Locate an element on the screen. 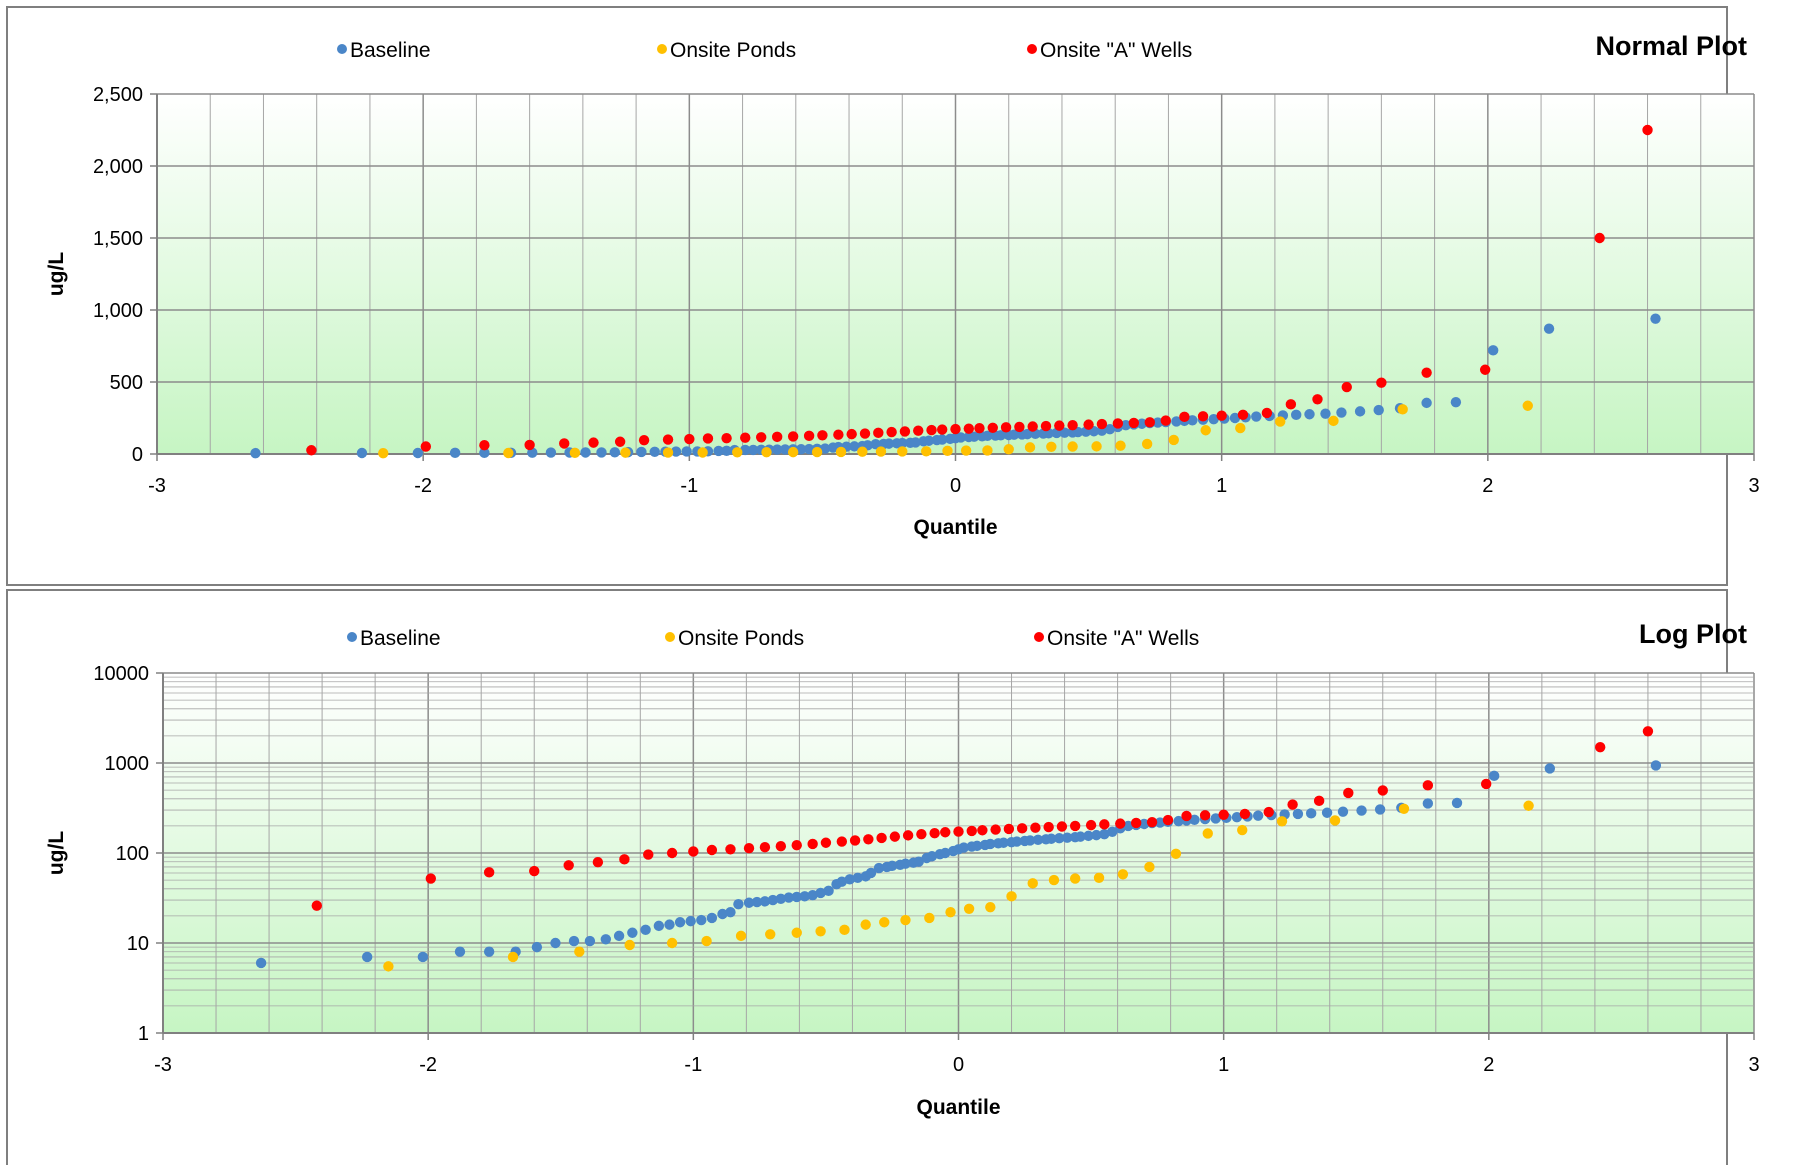  x-tick-label: 0 is located at coordinates (958, 1065).